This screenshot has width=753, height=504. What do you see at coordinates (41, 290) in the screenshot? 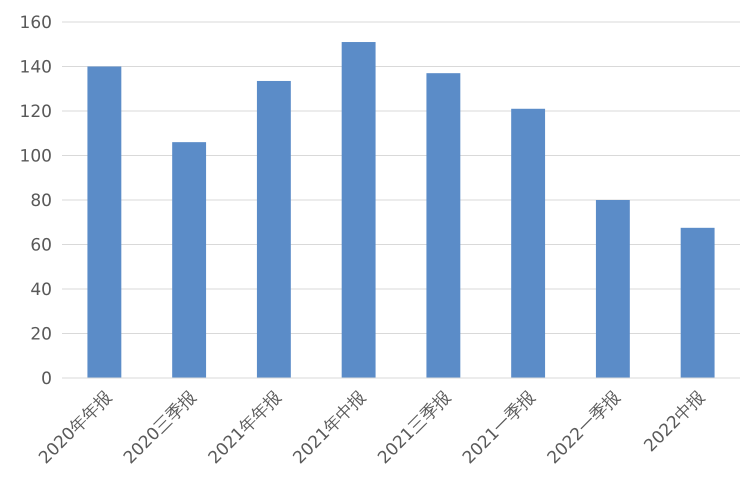
I see `y-tick-label: 40` at bounding box center [41, 290].